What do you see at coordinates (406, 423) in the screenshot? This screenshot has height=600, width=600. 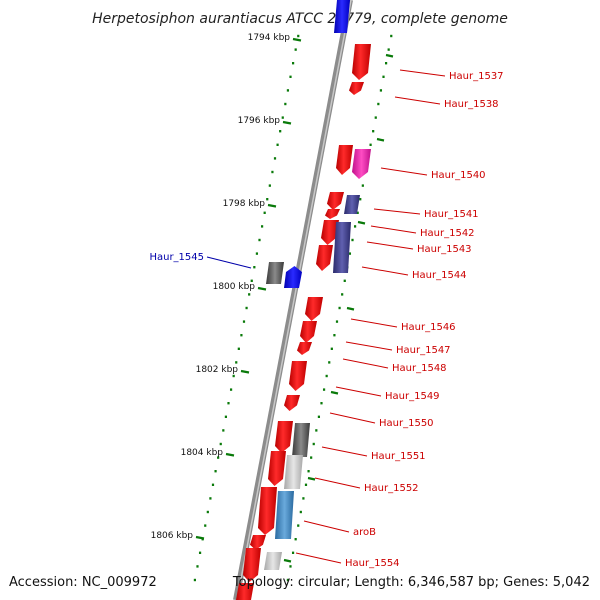 I see `gene-label: Haur_1550` at bounding box center [406, 423].